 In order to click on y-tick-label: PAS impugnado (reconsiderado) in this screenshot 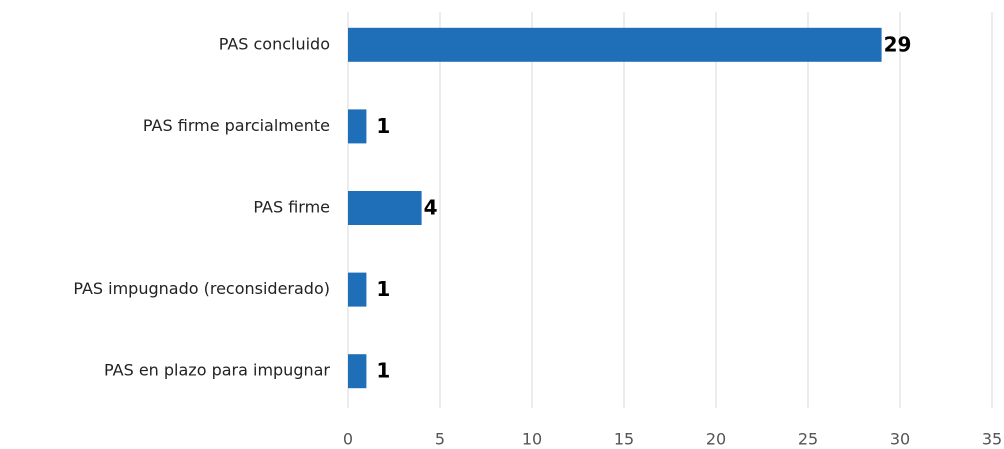, I will do `click(201, 288)`.